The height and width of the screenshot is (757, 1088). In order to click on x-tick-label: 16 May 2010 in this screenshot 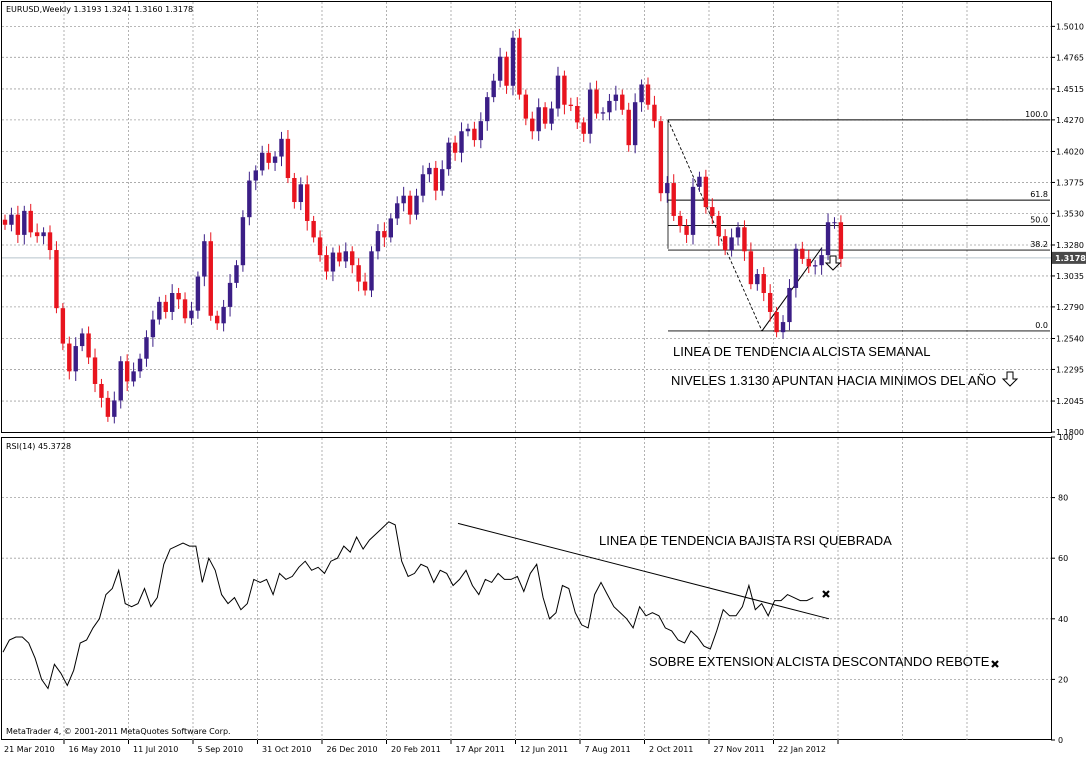, I will do `click(95, 749)`.